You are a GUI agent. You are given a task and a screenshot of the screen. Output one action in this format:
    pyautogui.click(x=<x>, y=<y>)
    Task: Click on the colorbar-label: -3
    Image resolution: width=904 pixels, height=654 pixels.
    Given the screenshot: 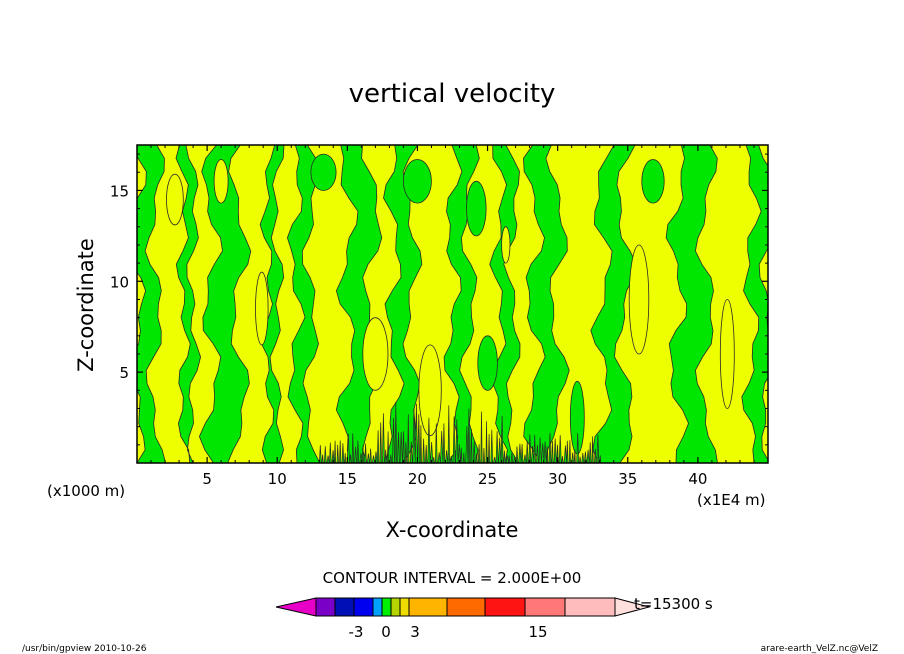 What is the action you would take?
    pyautogui.click(x=356, y=632)
    